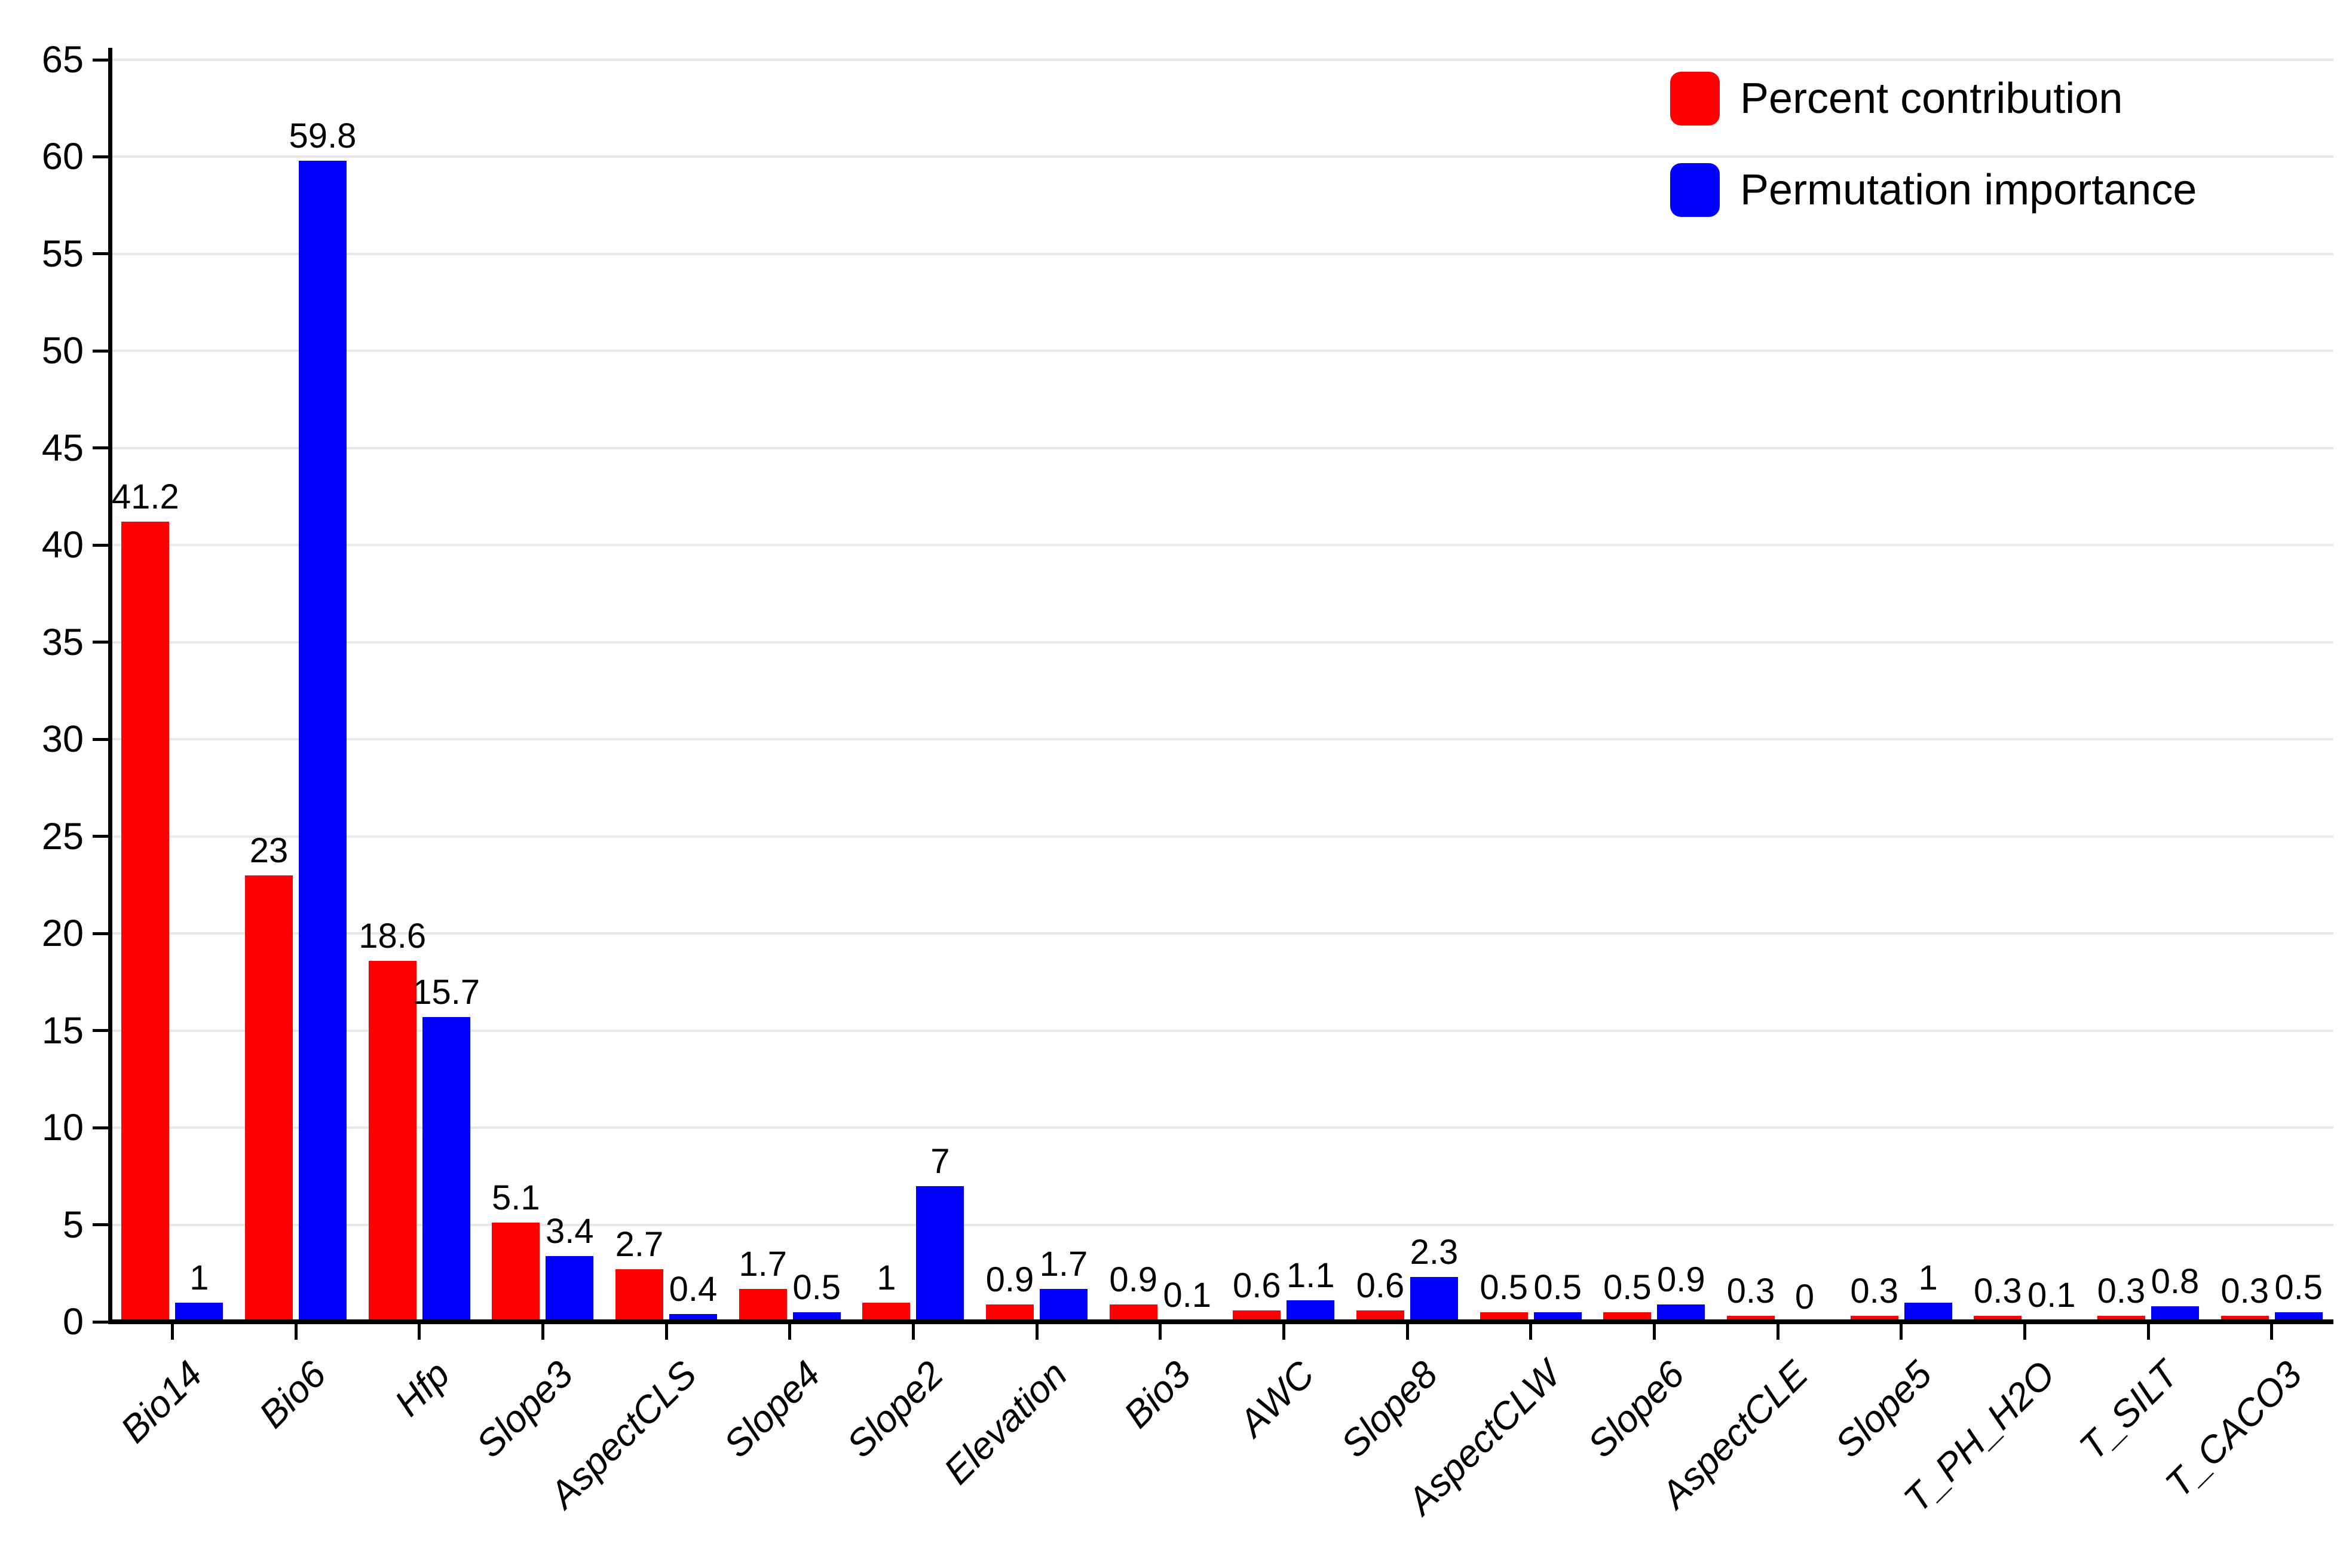 This screenshot has width=2340, height=1568. I want to click on x-tick-Bio14, so click(172, 1332).